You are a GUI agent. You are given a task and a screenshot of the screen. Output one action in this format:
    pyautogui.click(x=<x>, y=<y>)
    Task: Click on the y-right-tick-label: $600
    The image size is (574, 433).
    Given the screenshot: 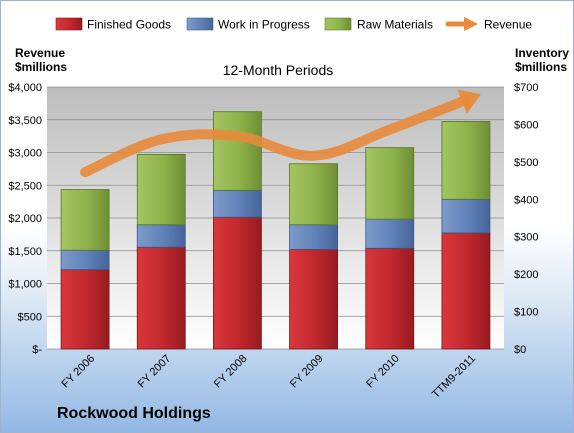 What is the action you would take?
    pyautogui.click(x=526, y=125)
    